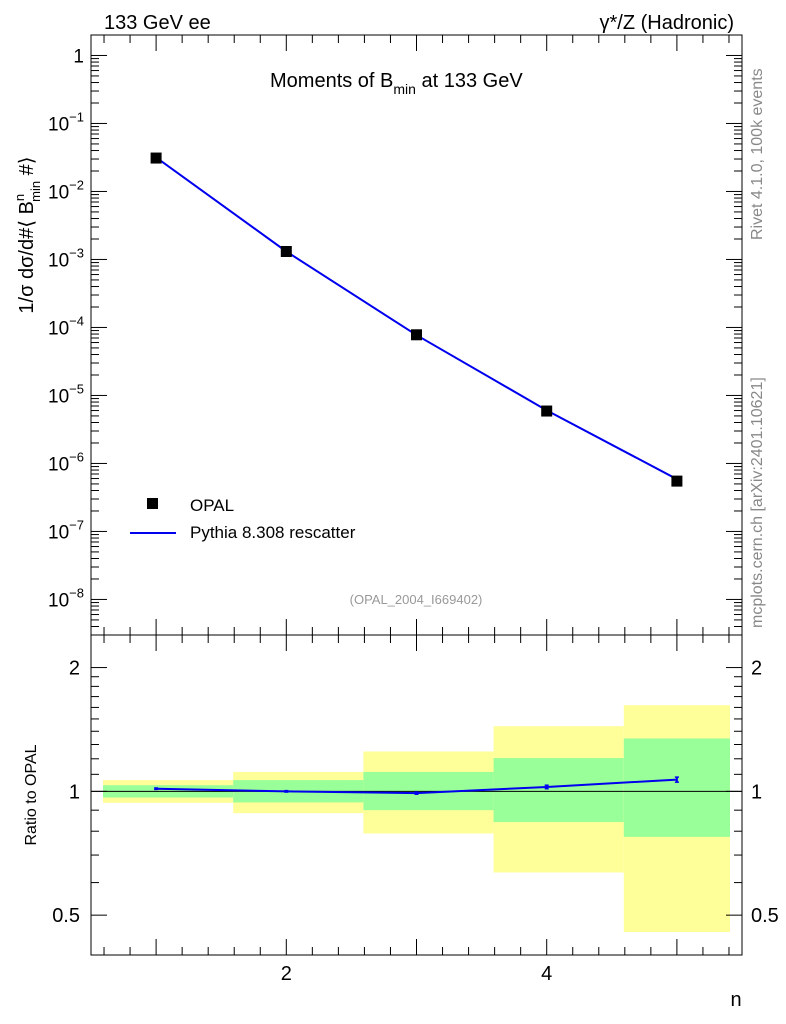 The width and height of the screenshot is (786, 1024). What do you see at coordinates (756, 669) in the screenshot?
I see `ratio-y-tick-label-right: 2` at bounding box center [756, 669].